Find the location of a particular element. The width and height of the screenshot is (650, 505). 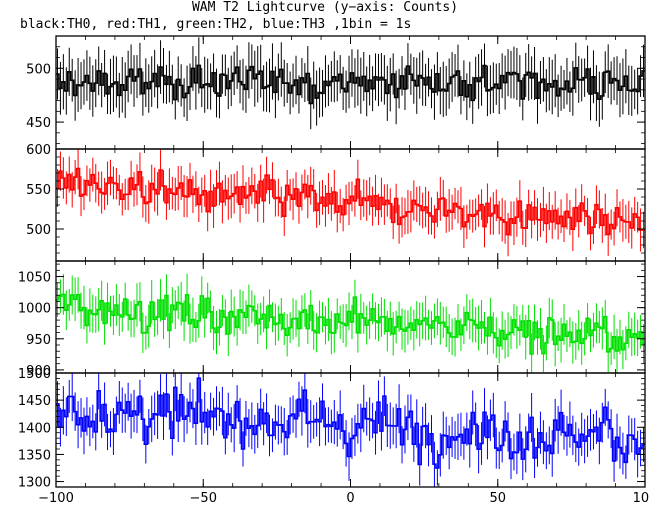

chart-title: WAM T2 Lightcurve (y−axis: Counts) is located at coordinates (325, 7).